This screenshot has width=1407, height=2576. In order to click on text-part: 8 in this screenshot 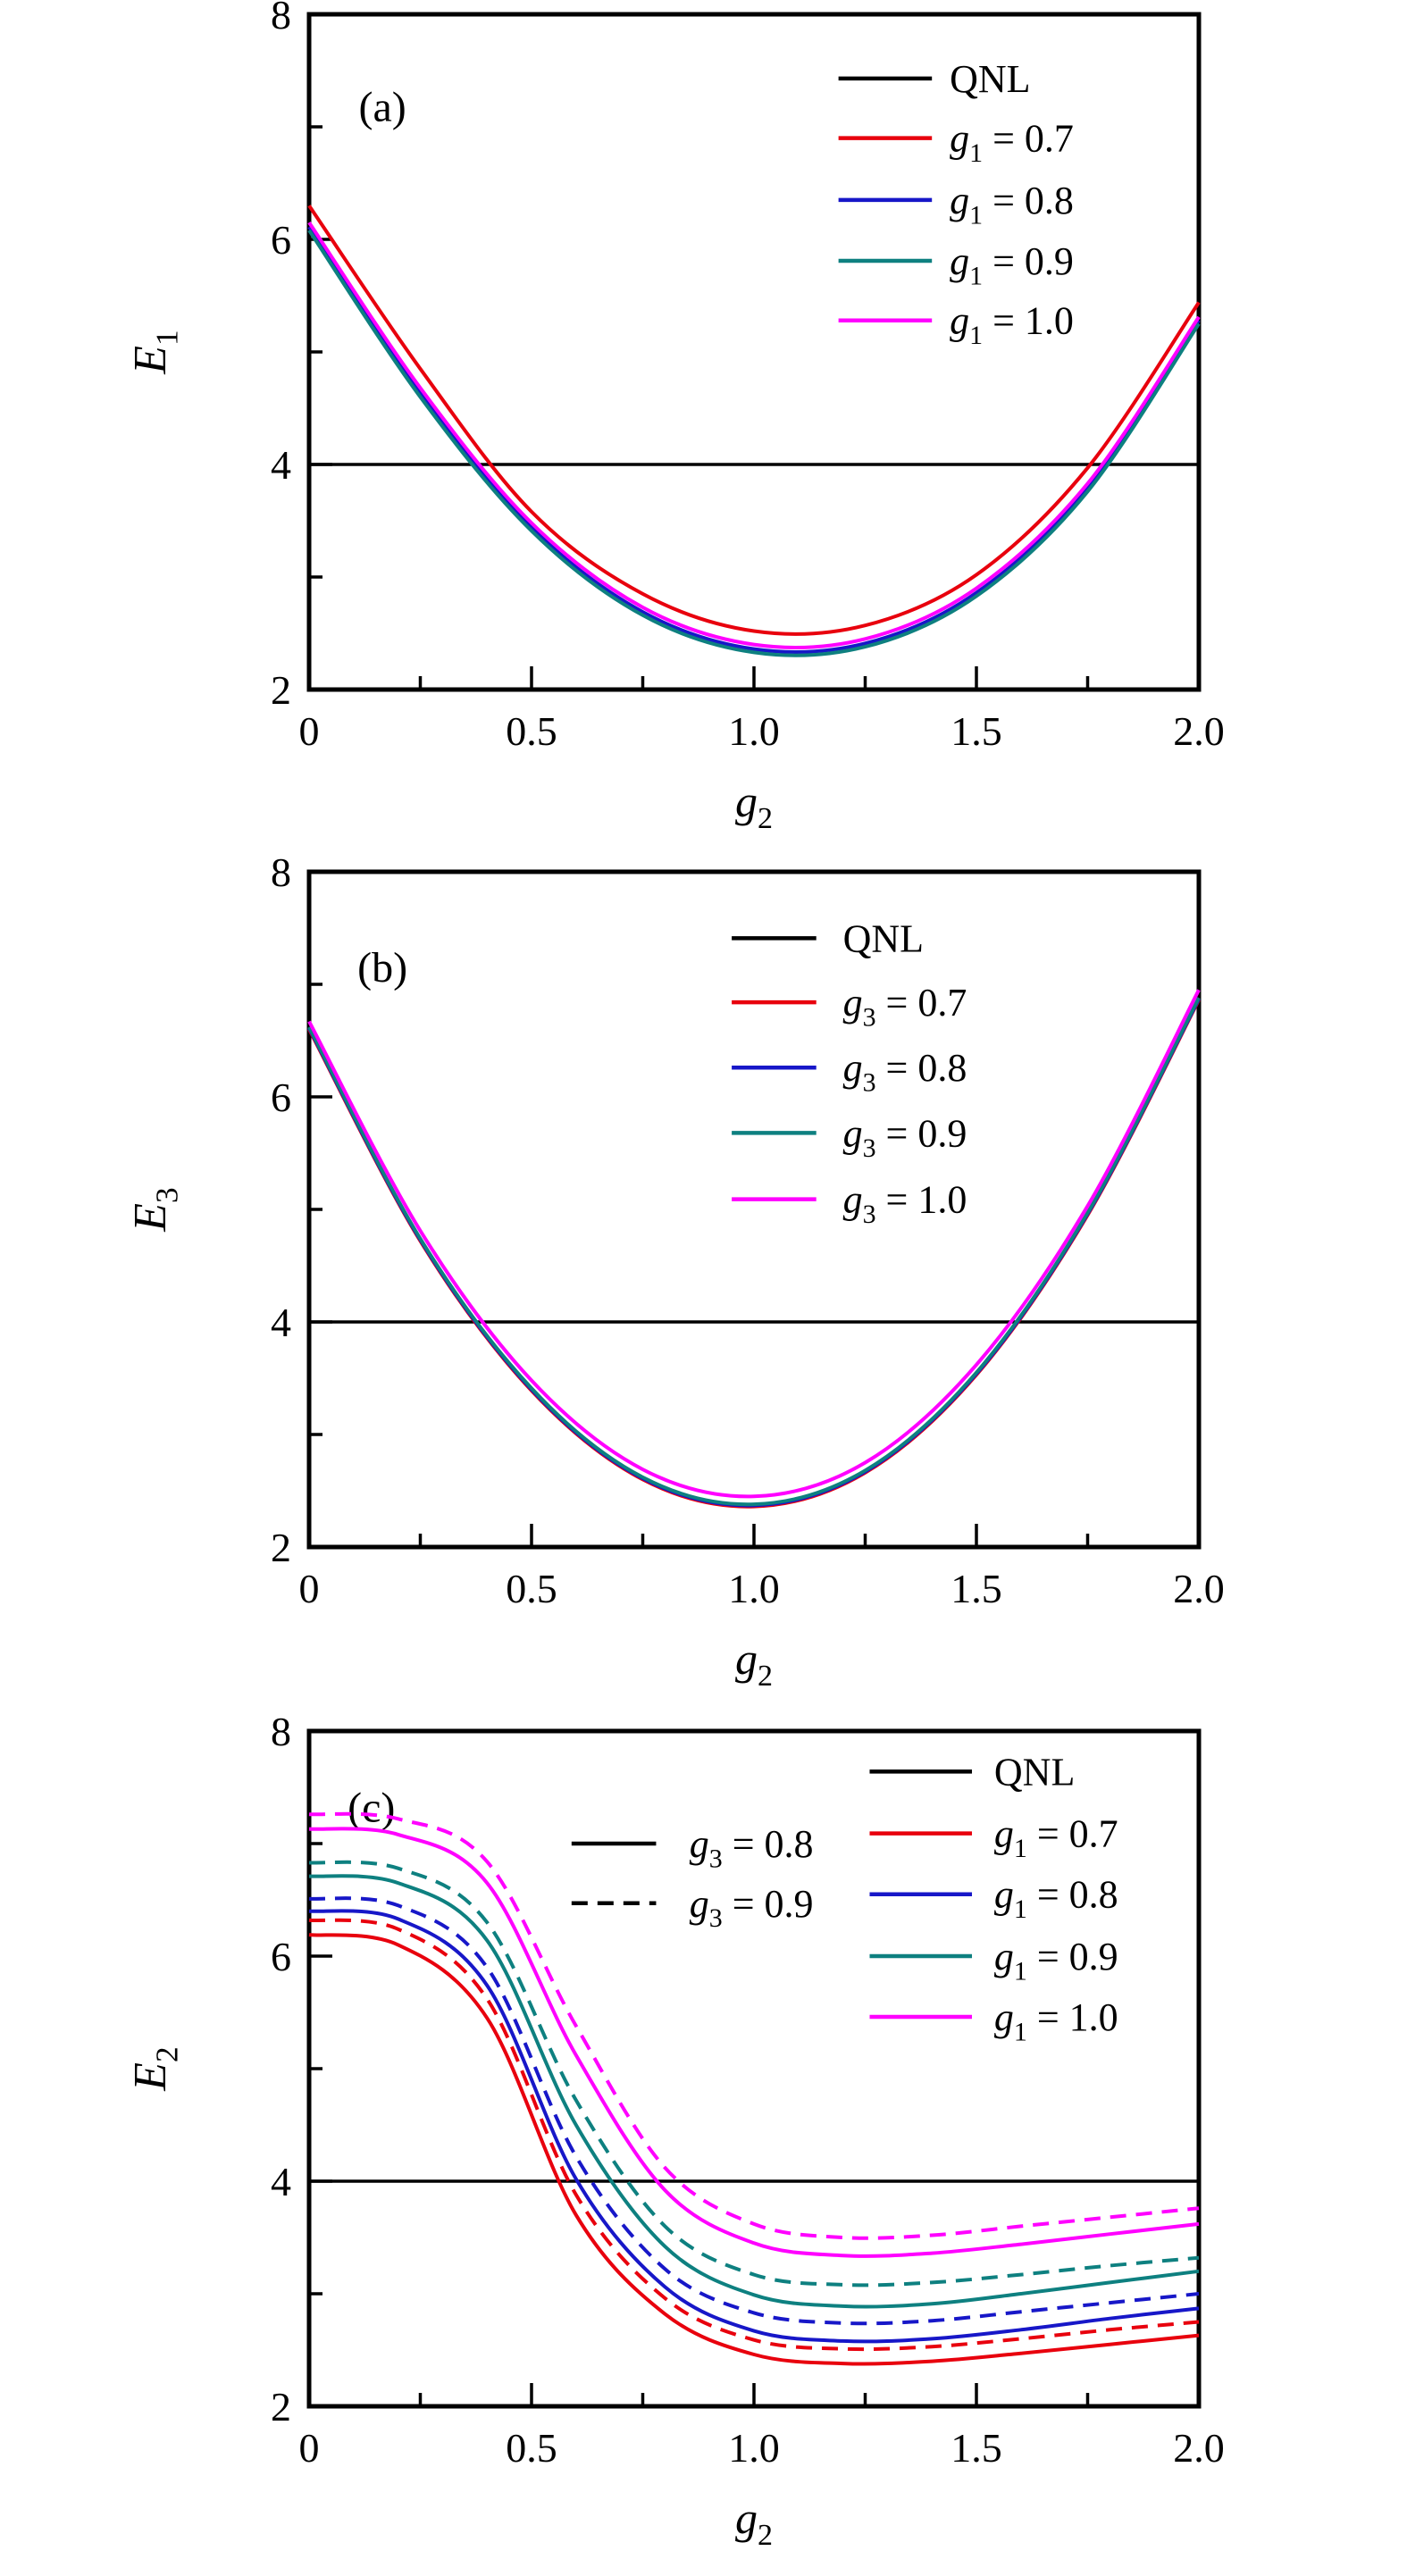, I will do `click(281, 1736)`.